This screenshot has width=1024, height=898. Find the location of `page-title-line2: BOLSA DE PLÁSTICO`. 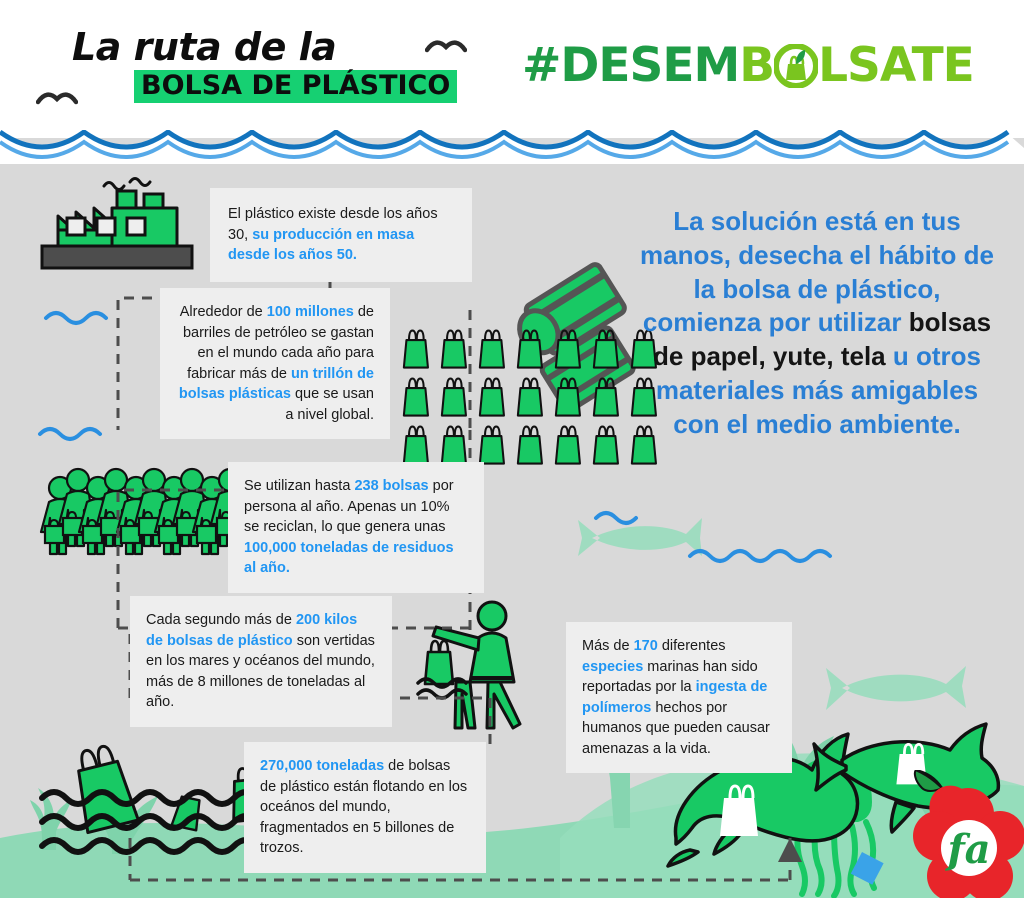

page-title-line2: BOLSA DE PLÁSTICO is located at coordinates (296, 85).